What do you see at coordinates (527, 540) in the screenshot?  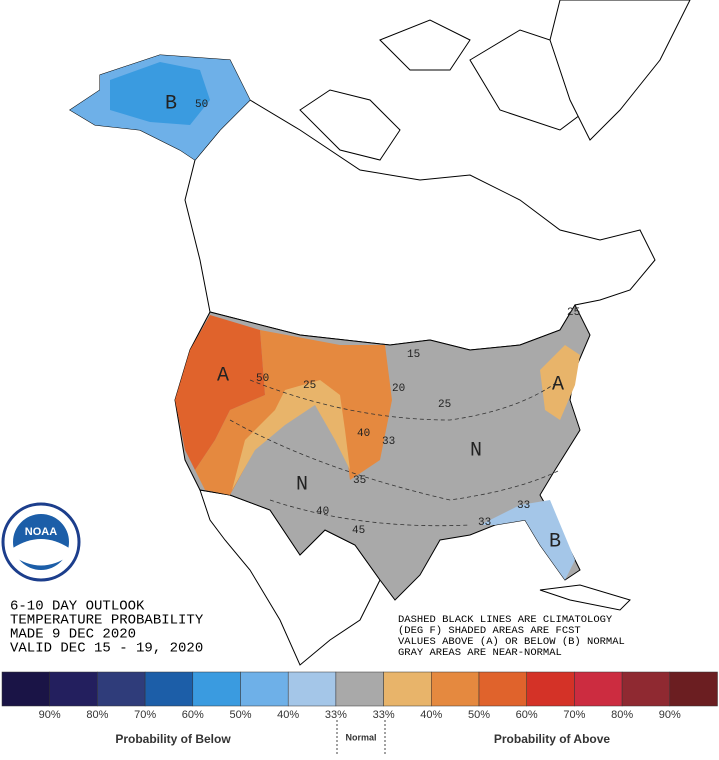 I see `florida-below` at bounding box center [527, 540].